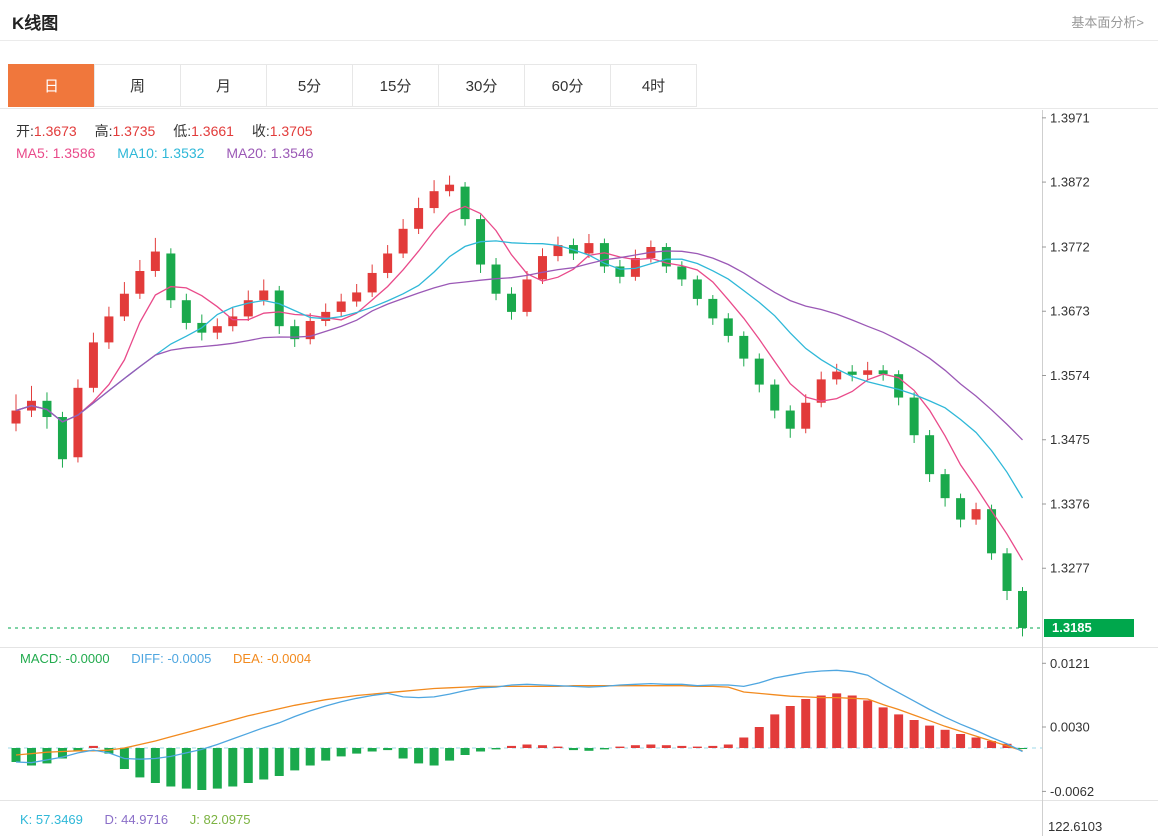 The width and height of the screenshot is (1158, 836). Describe the element at coordinates (395, 85) in the screenshot. I see `tab-15min: 15分` at that location.